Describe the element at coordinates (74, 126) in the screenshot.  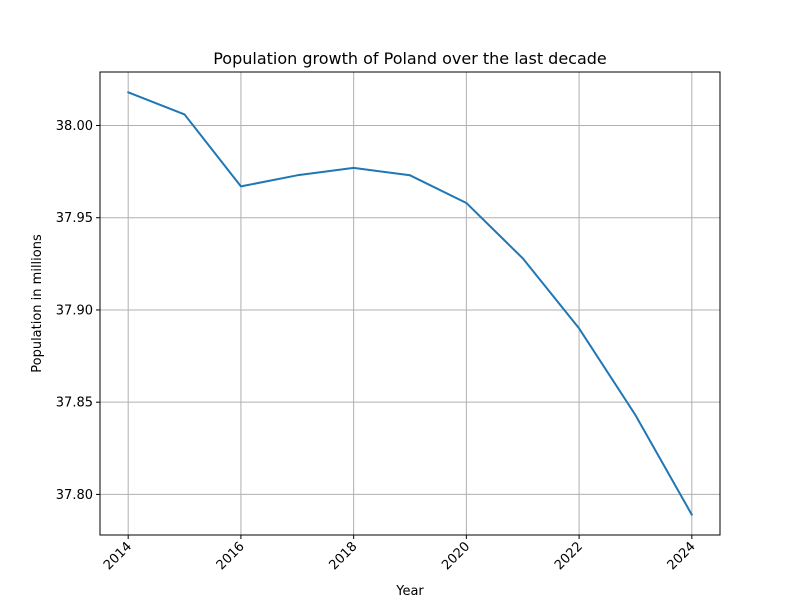
I see `y-tick-label: 38.00` at that location.